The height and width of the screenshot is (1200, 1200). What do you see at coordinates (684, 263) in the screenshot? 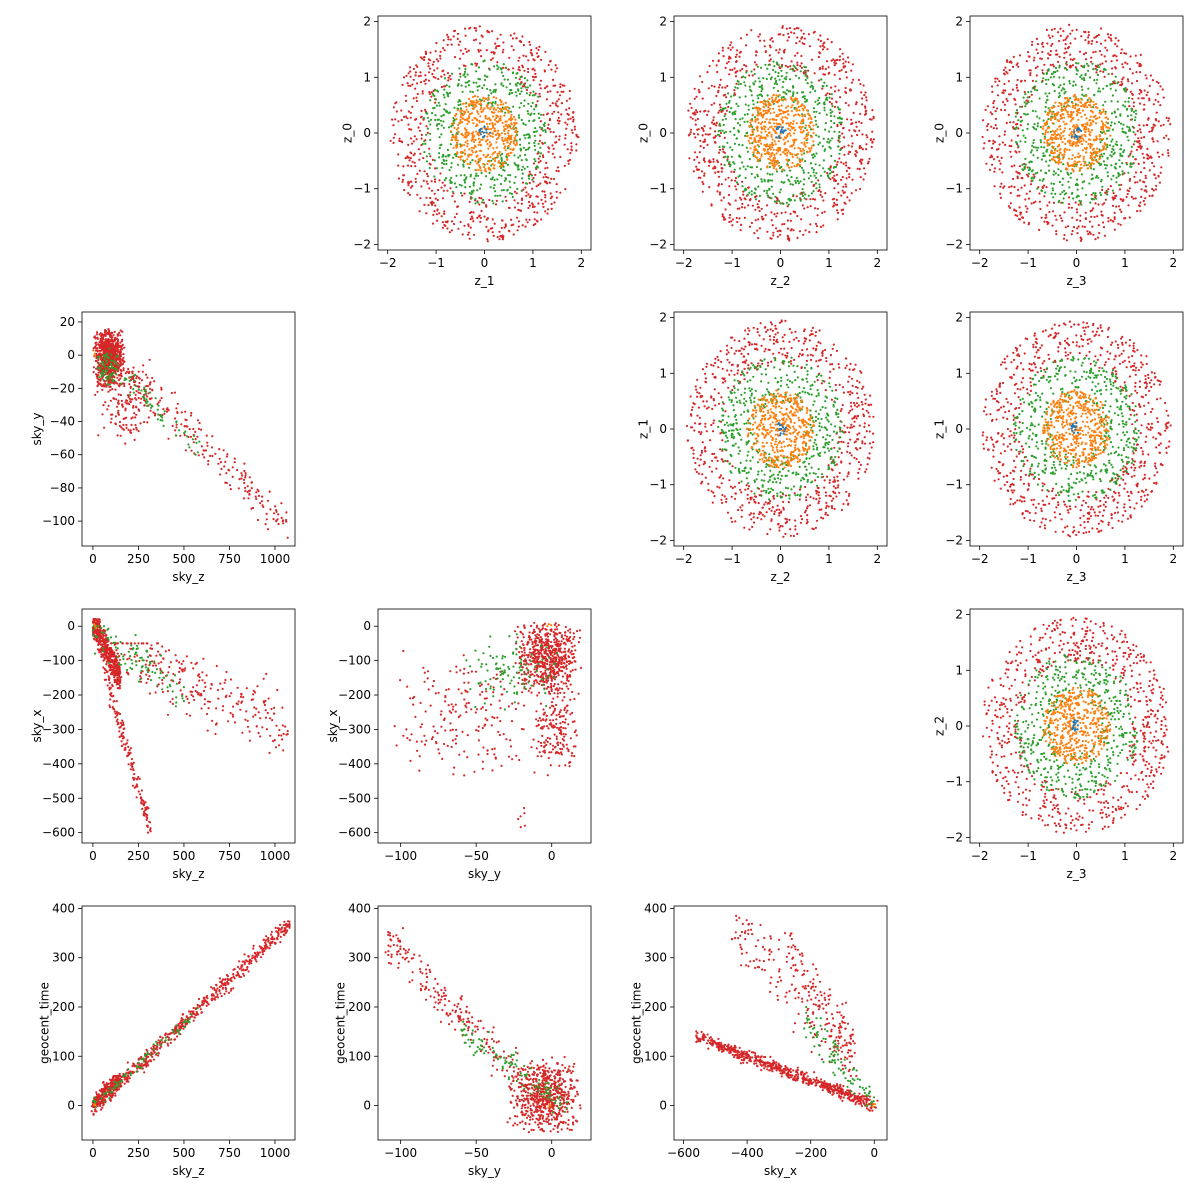
I see `x-tick-label: −2` at bounding box center [684, 263].